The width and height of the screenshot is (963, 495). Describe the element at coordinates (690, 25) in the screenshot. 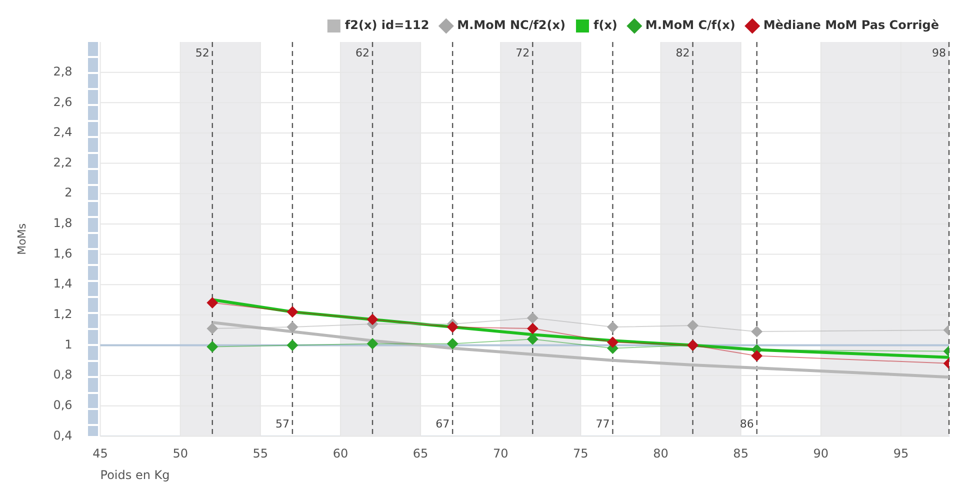

I see `legend-label: M.MoM C/f(x)` at that location.